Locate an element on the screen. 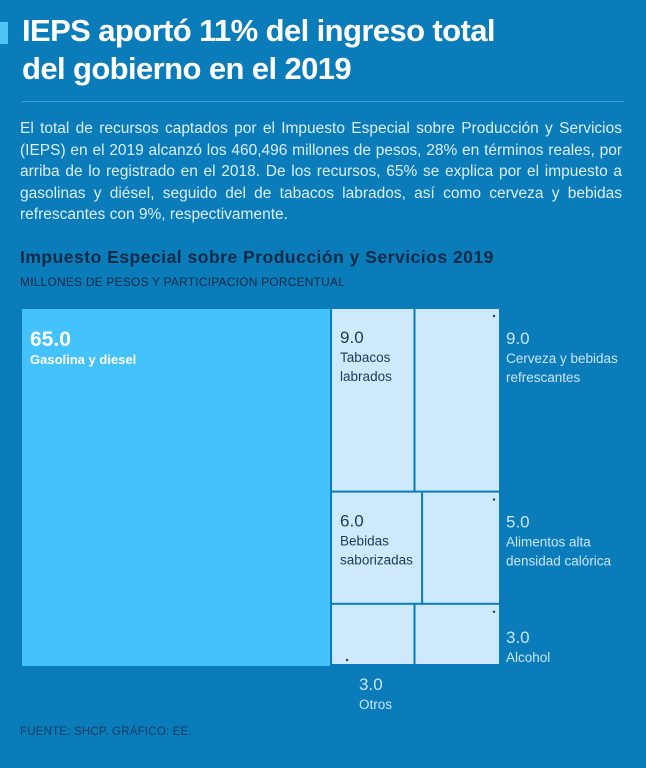 The width and height of the screenshot is (646, 768). treemap-value-alcohol: 3.0 is located at coordinates (518, 637).